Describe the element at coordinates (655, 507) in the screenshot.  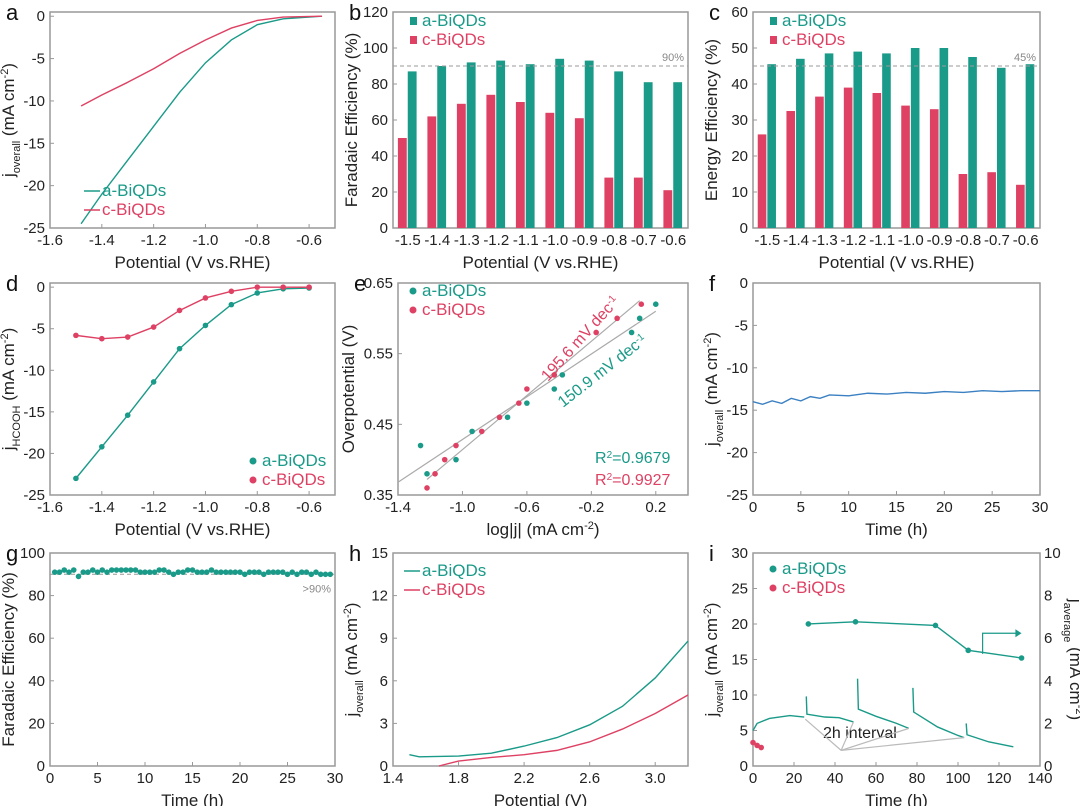
I see `x-tick-label: 0.2` at that location.